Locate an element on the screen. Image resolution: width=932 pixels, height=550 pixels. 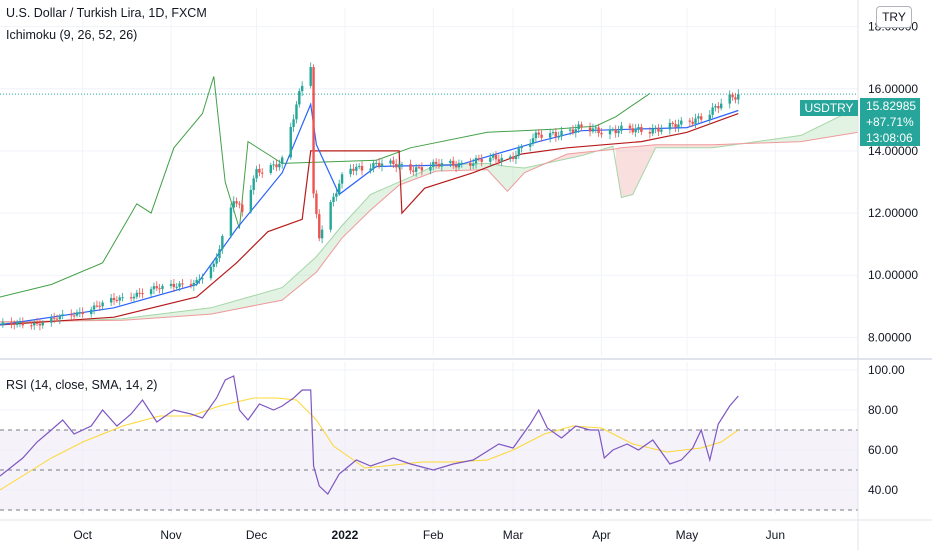
price-tick-label: 10.00000 is located at coordinates (893, 275).